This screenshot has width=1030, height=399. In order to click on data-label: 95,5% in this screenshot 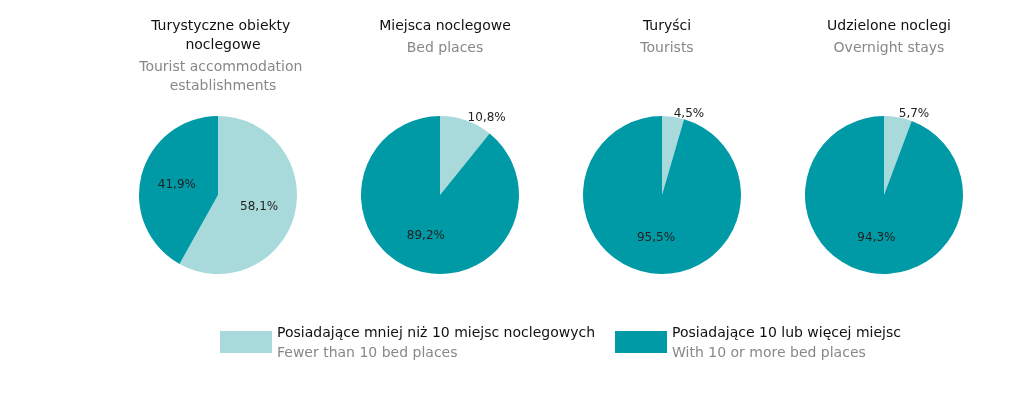, I will do `click(656, 237)`.